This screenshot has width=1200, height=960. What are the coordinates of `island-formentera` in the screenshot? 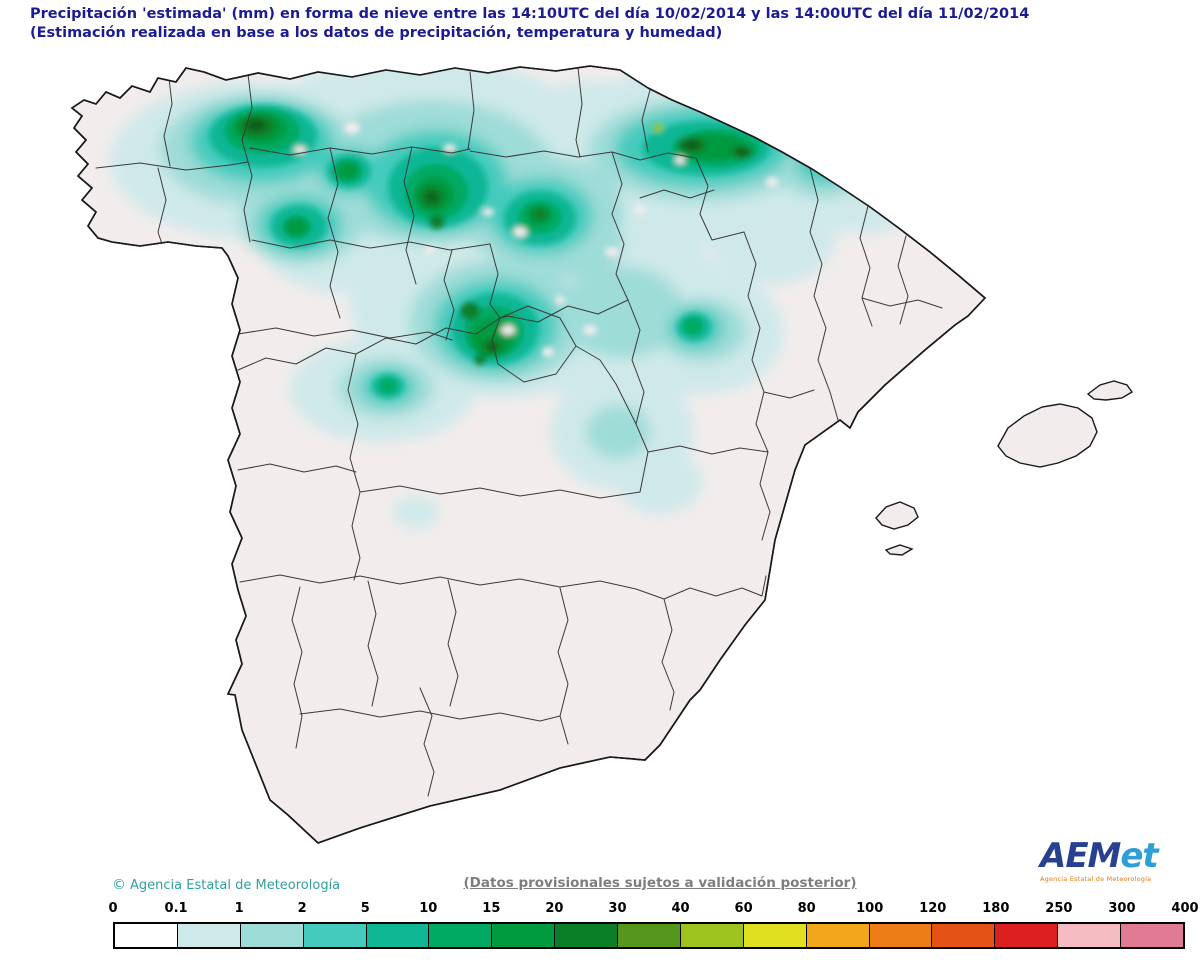 It's located at (899, 550).